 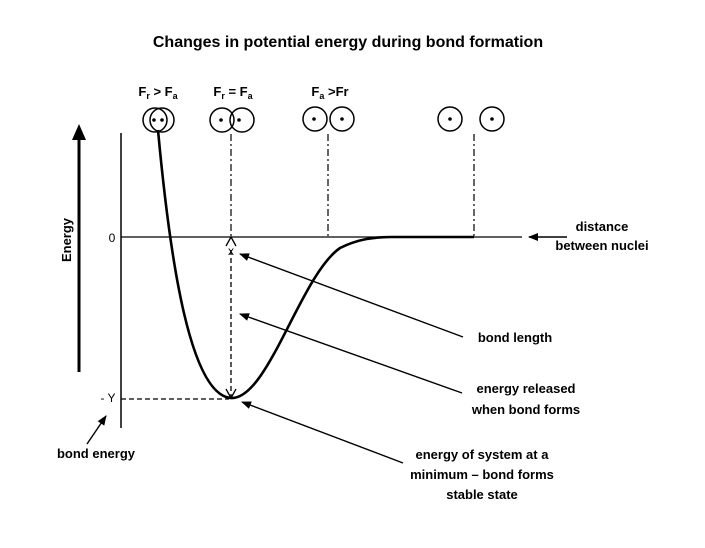 What do you see at coordinates (112, 238) in the screenshot?
I see `zero-tick-label: 0` at bounding box center [112, 238].